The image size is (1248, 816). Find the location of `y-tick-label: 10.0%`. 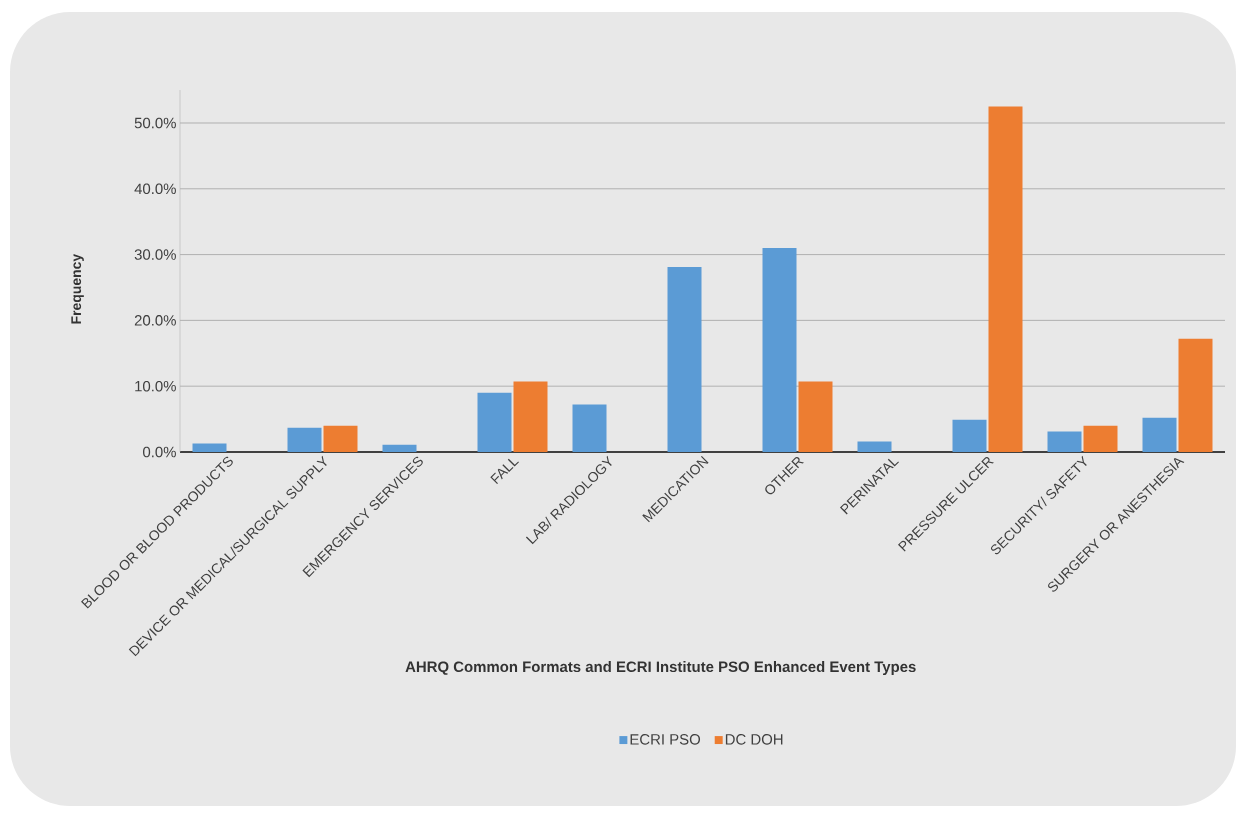

y-tick-label: 10.0% is located at coordinates (155, 386).